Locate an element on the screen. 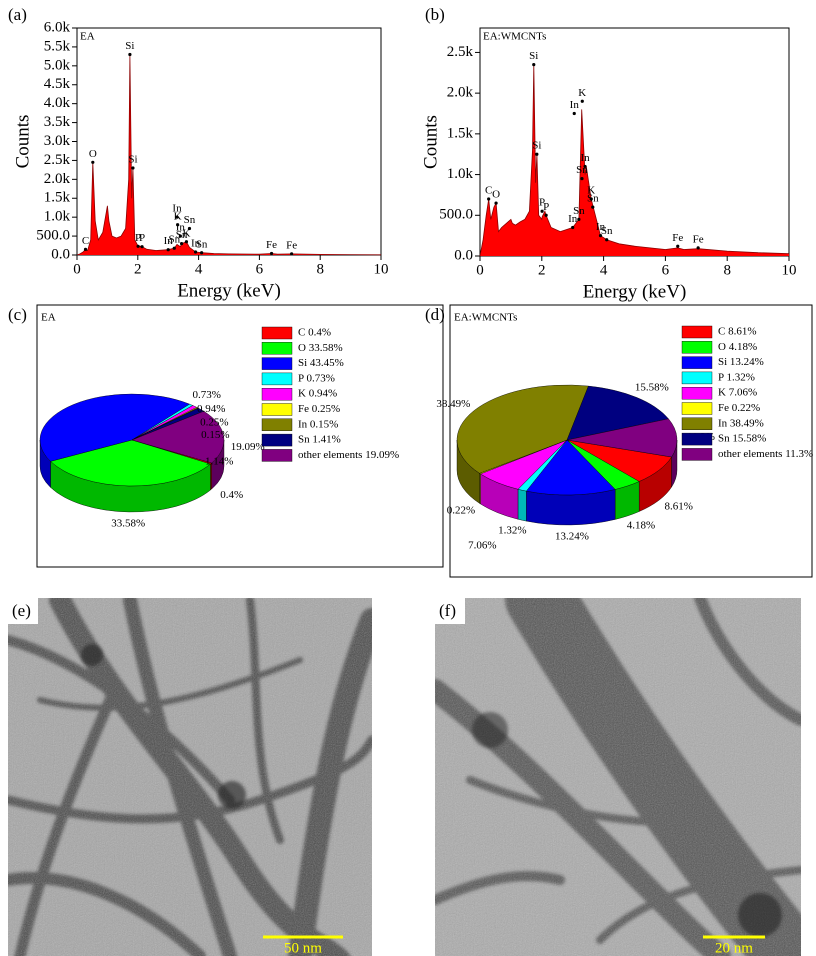  pie-value-label: 38.49% is located at coordinates (453, 404).